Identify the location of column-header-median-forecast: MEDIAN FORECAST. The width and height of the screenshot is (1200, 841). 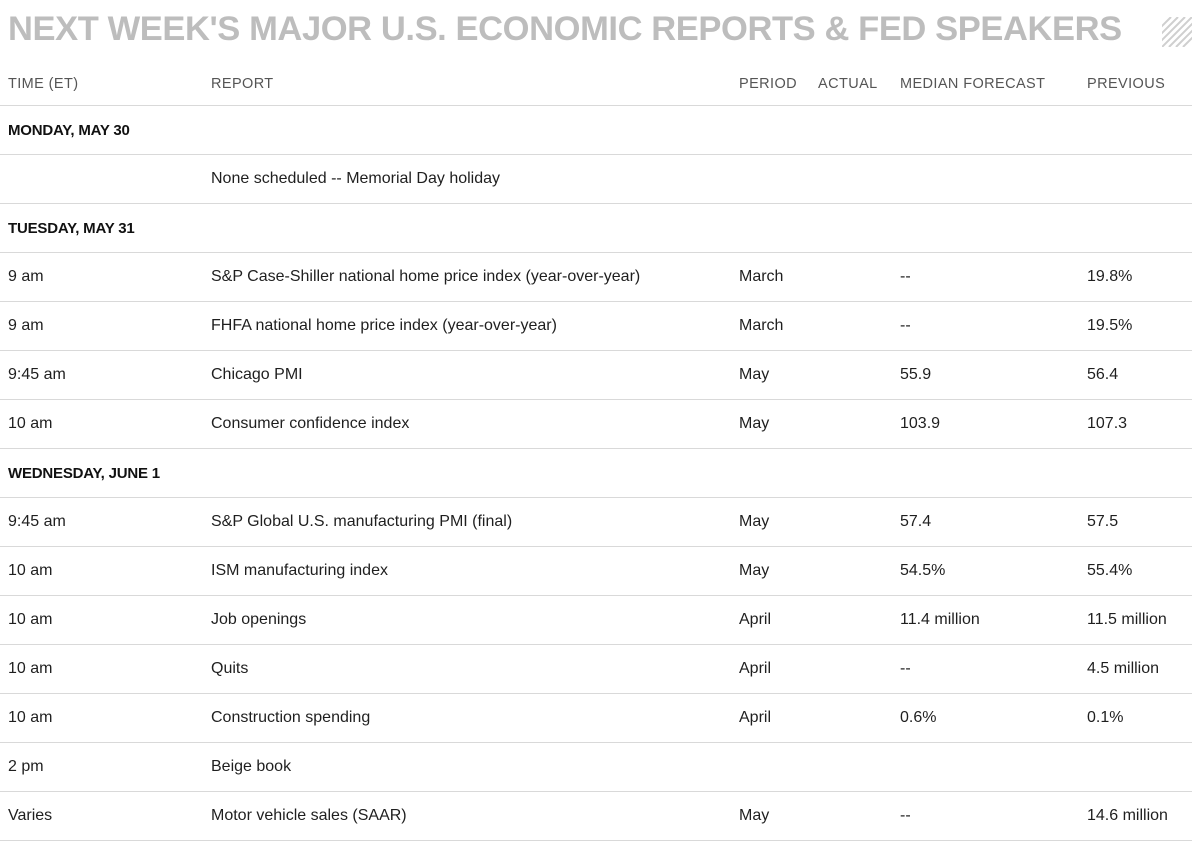
(985, 84).